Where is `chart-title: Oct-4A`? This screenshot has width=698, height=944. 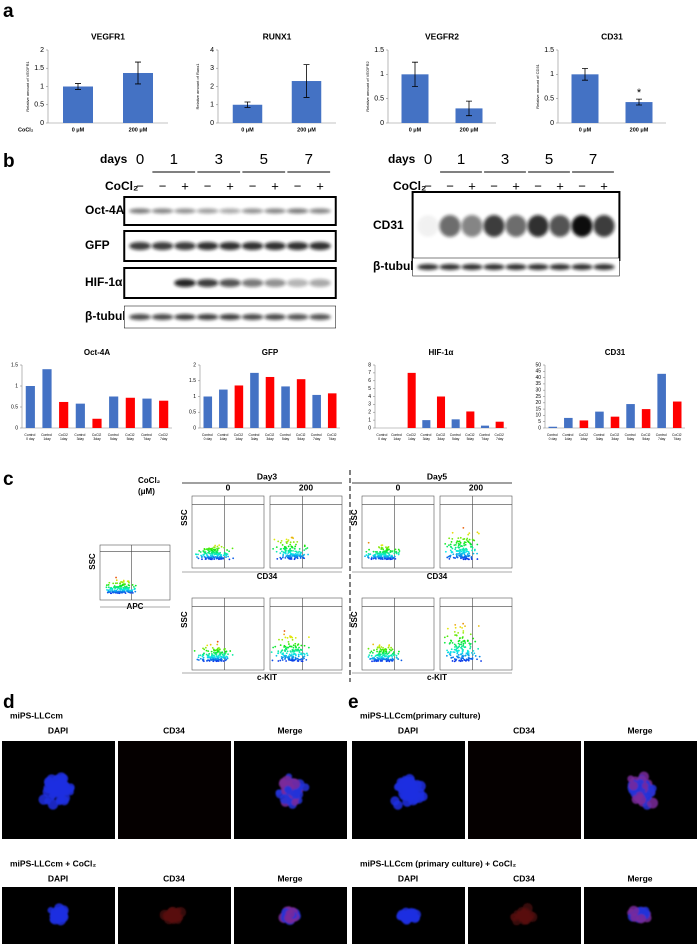 chart-title: Oct-4A is located at coordinates (97, 352).